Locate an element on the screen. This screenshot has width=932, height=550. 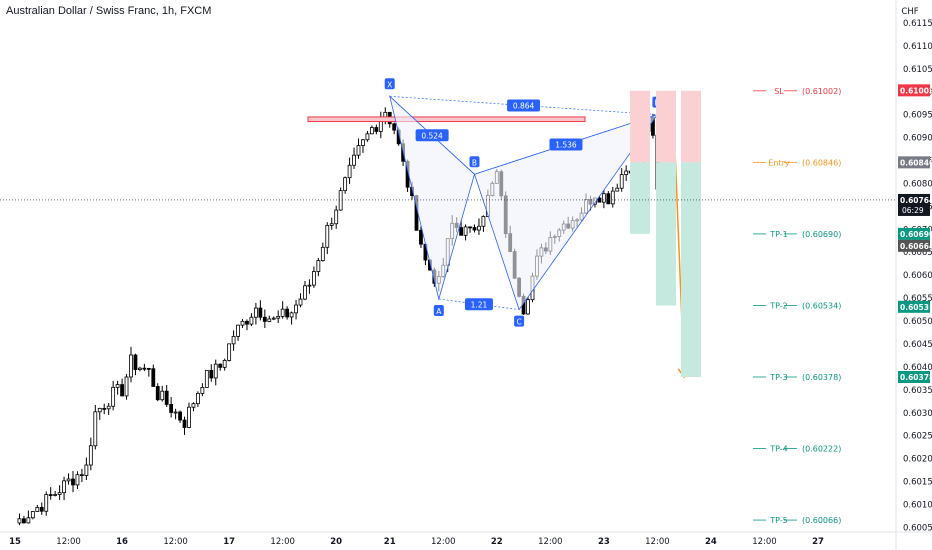
ratio-line is located at coordinates (523, 105).